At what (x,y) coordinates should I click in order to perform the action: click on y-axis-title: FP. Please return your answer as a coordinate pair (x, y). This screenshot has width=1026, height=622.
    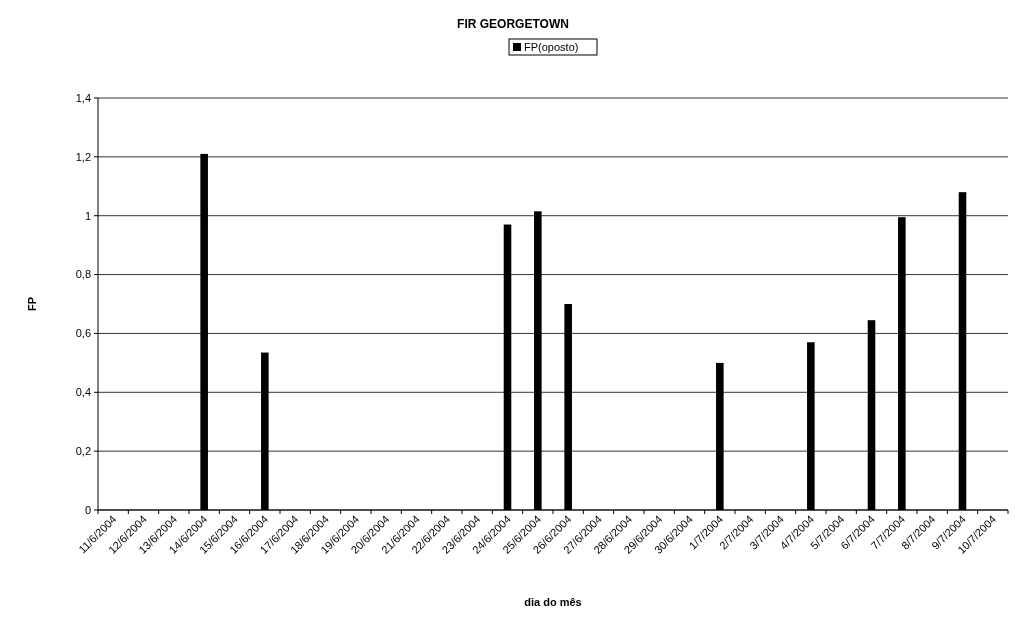
    Looking at the image, I should click on (32, 304).